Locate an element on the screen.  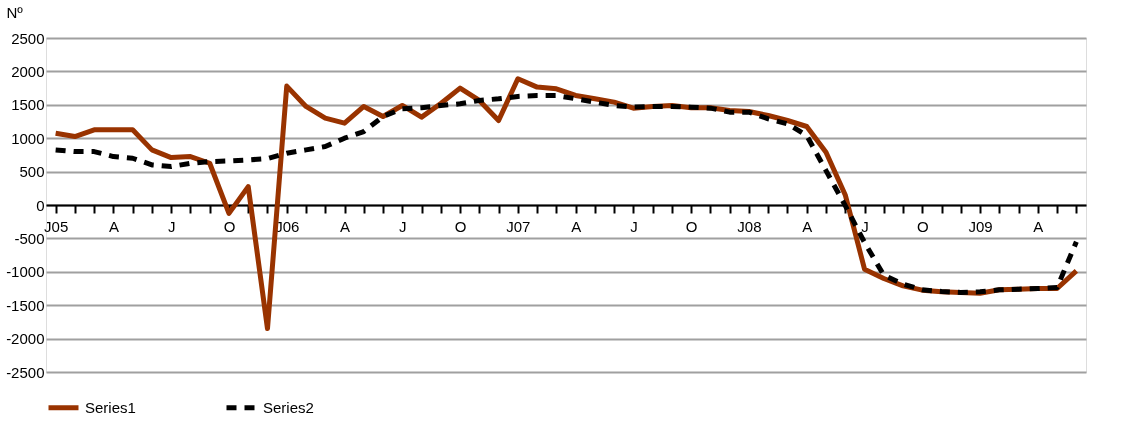
legend-label: Series1 is located at coordinates (110, 407).